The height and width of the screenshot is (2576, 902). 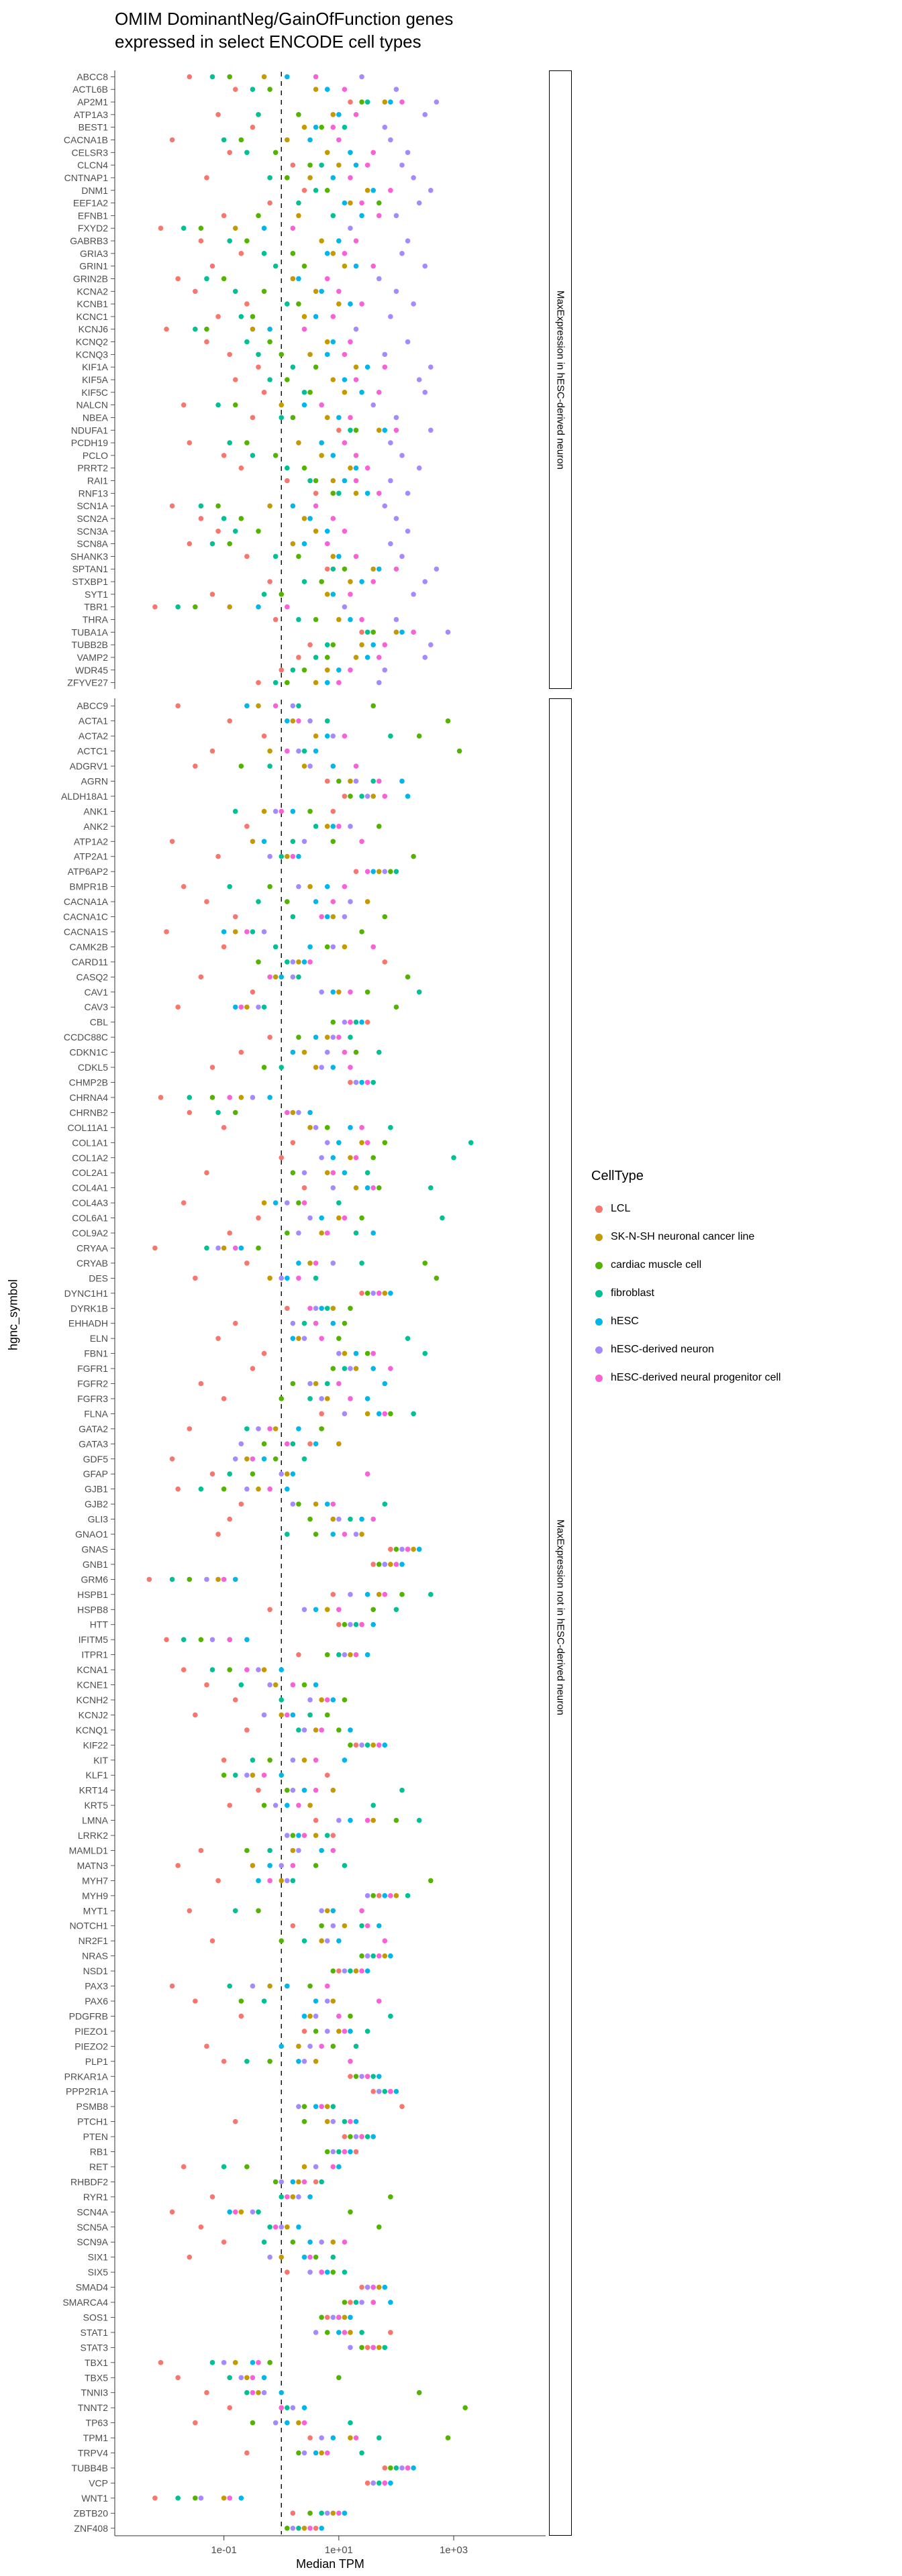 I want to click on gene-label: PTEN, so click(x=95, y=2136).